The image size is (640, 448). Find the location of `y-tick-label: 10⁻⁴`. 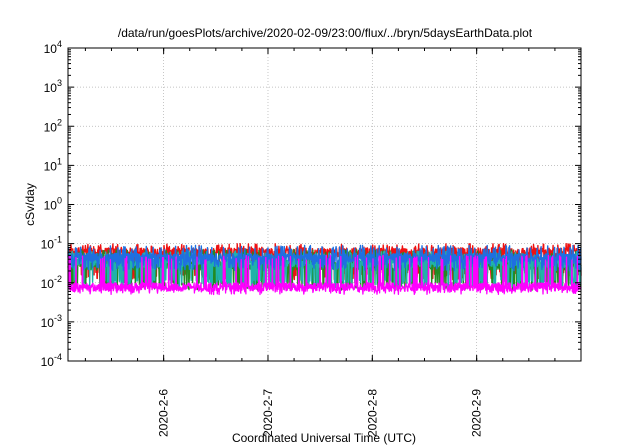

y-tick-label: 10⁻⁴ is located at coordinates (51, 360).